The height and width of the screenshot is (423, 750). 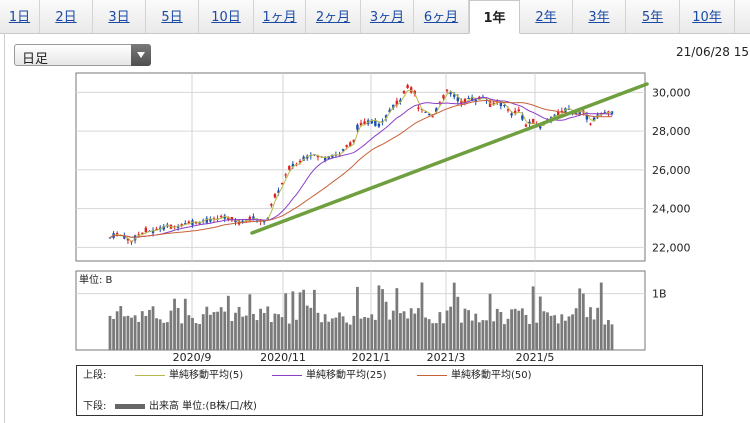 What do you see at coordinates (172, 16) in the screenshot?
I see `tab-3: 5日` at bounding box center [172, 16].